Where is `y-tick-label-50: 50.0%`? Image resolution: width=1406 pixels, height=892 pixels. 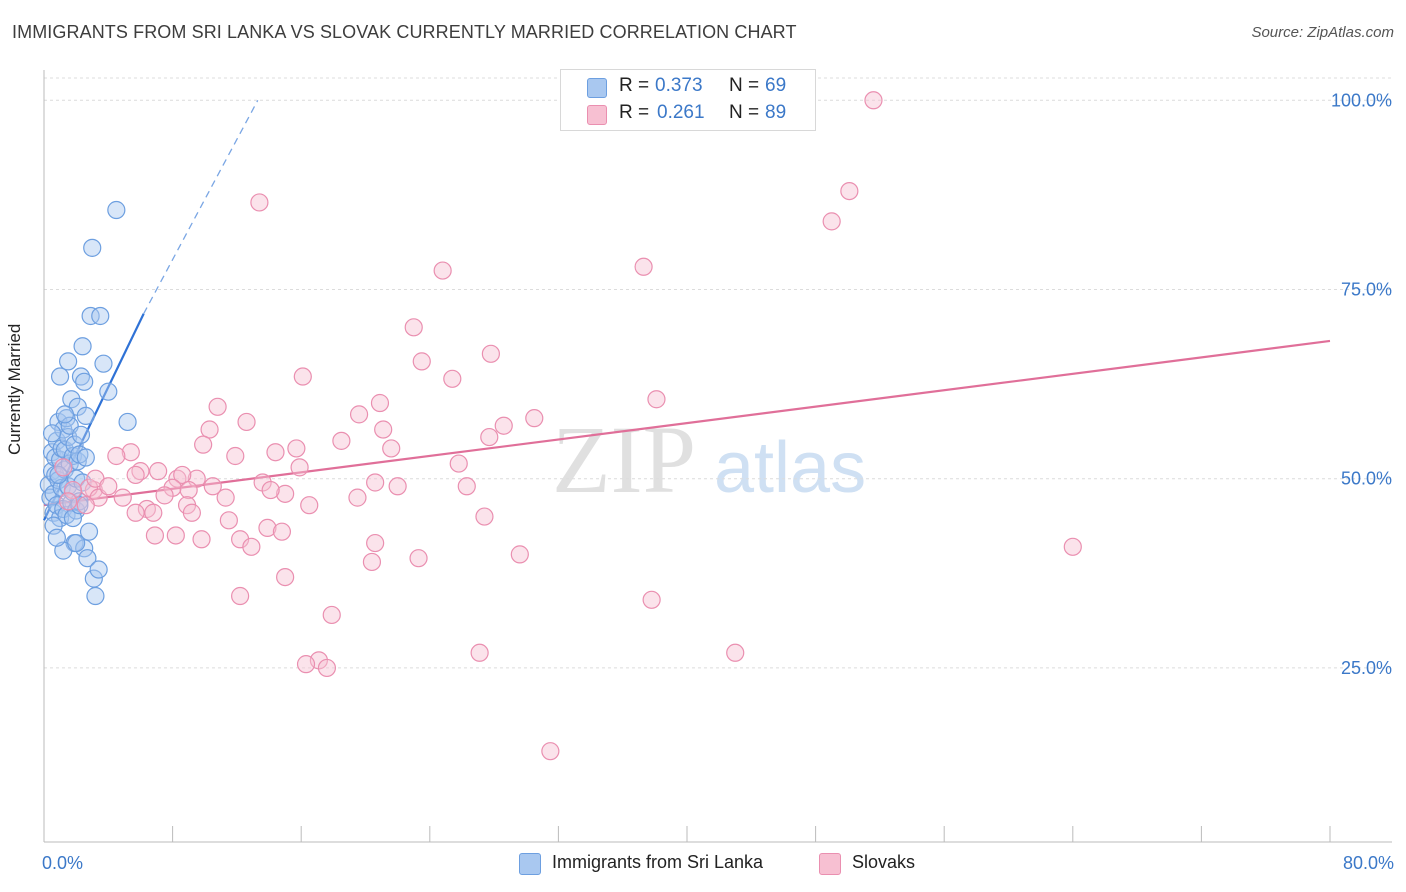
y-tick-label-50: 50.0% is located at coordinates (1366, 479).